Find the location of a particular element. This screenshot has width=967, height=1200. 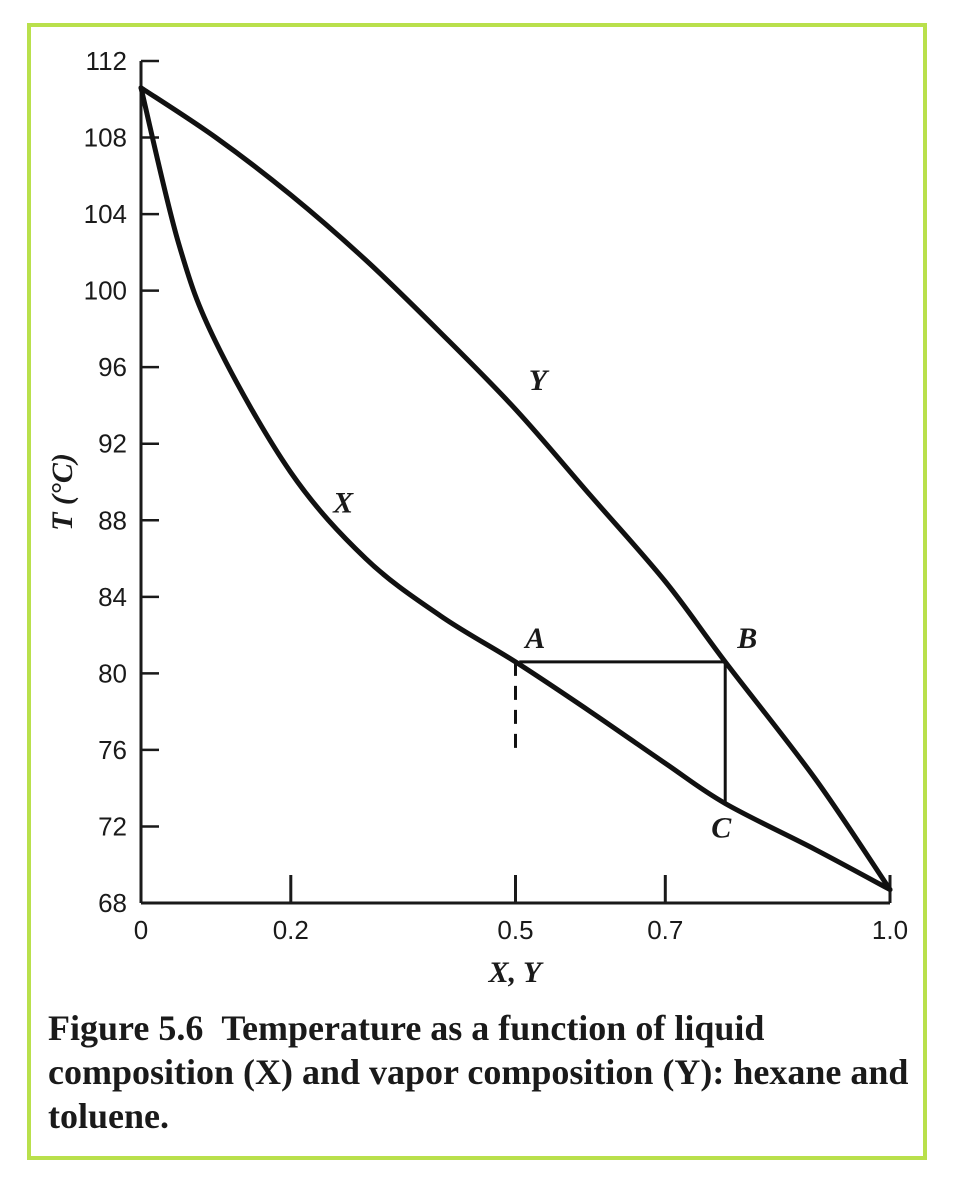

y-tick-label: 100 is located at coordinates (105, 291).